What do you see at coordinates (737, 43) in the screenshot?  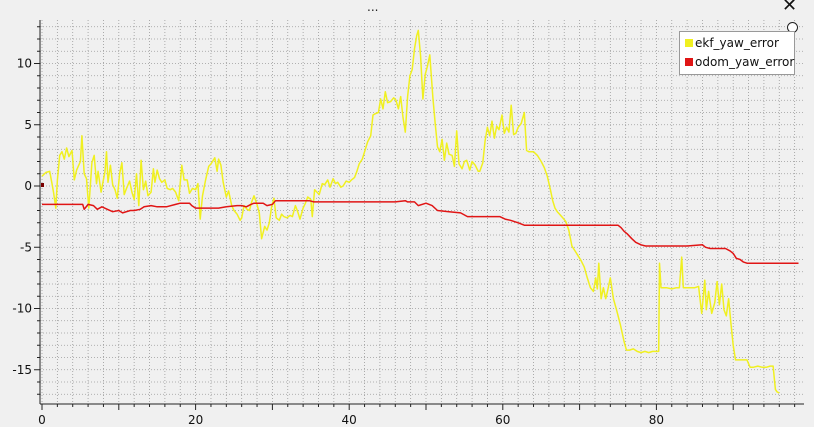 I see `legend-label-ekf: ekf_yaw_error` at bounding box center [737, 43].